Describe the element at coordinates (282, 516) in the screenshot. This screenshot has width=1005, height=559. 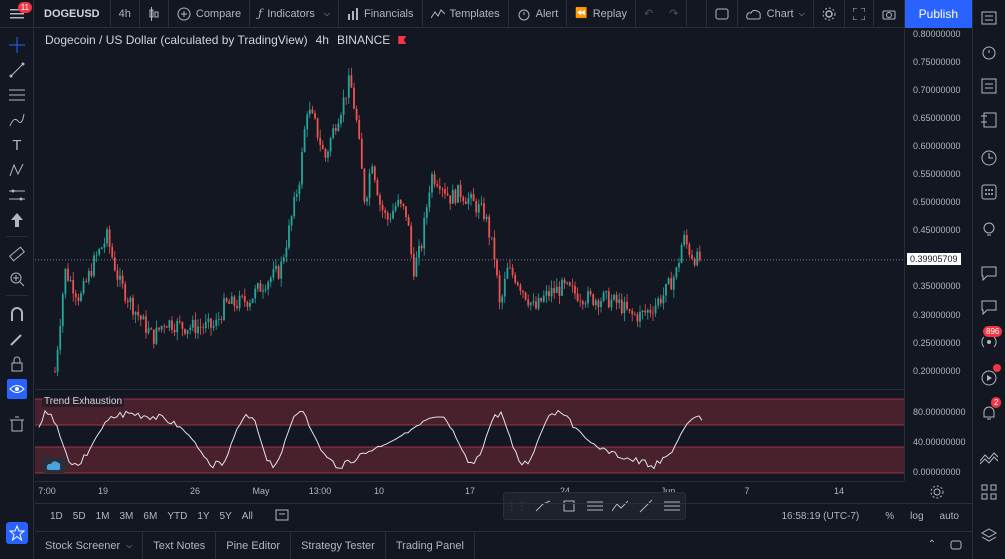
I see `goto-date-button` at that location.